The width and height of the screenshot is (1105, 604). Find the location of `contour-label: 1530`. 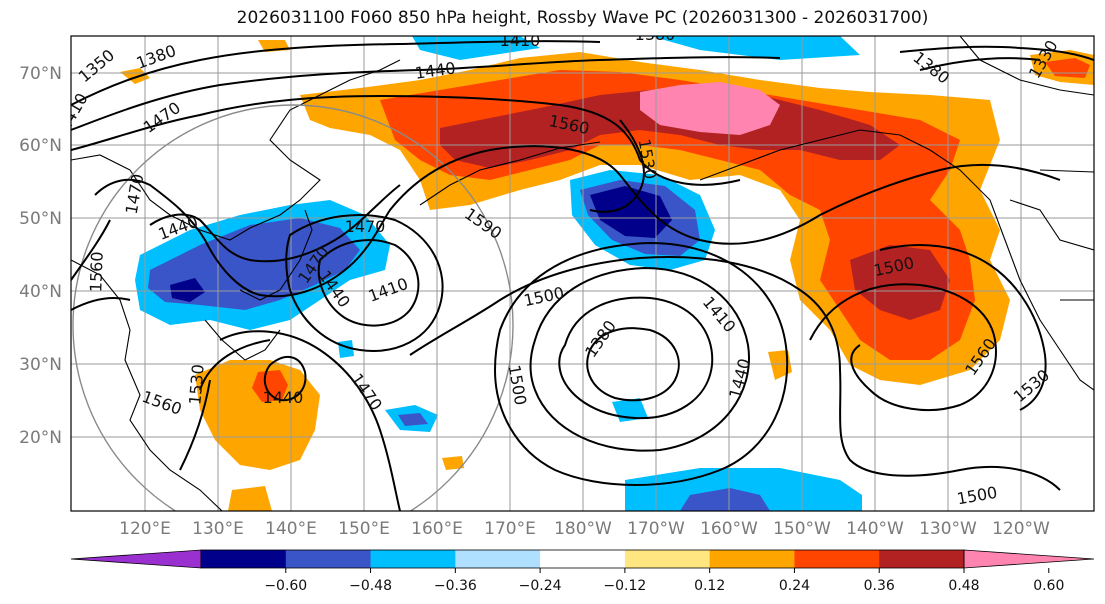

contour-label: 1530 is located at coordinates (196, 384).